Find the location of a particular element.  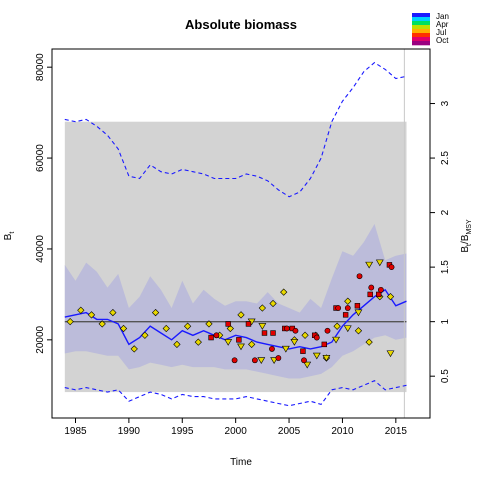

x-tick-label: 1985 is located at coordinates (75, 431).